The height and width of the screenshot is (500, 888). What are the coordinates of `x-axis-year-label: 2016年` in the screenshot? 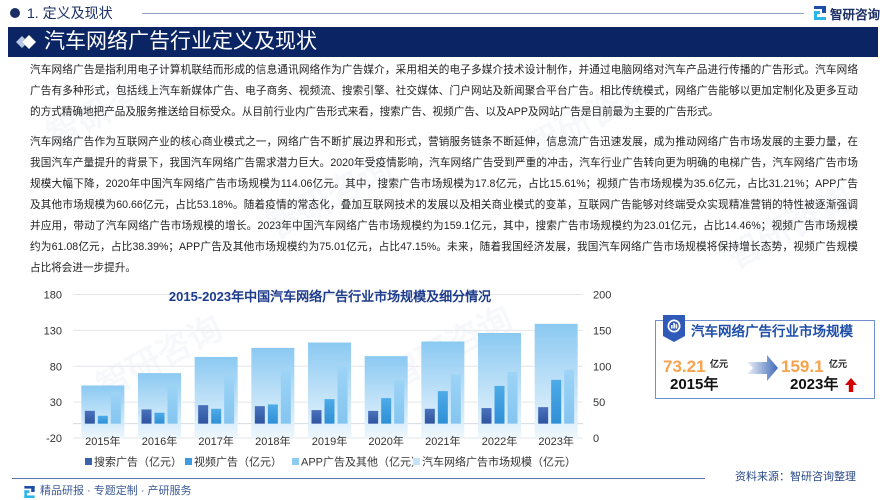 It's located at (159, 441).